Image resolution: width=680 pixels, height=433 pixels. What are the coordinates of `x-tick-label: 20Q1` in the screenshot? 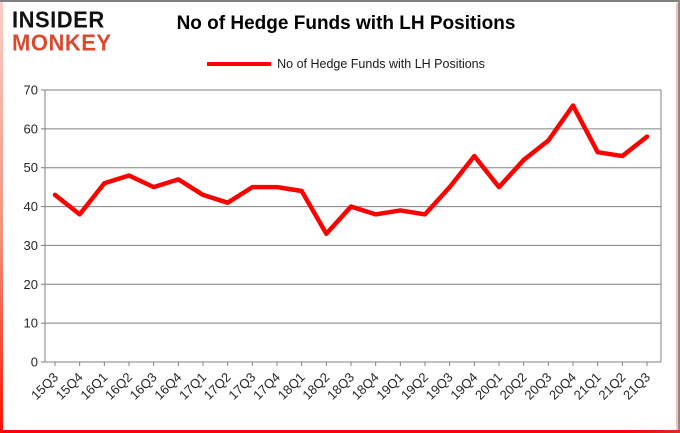 It's located at (488, 386).